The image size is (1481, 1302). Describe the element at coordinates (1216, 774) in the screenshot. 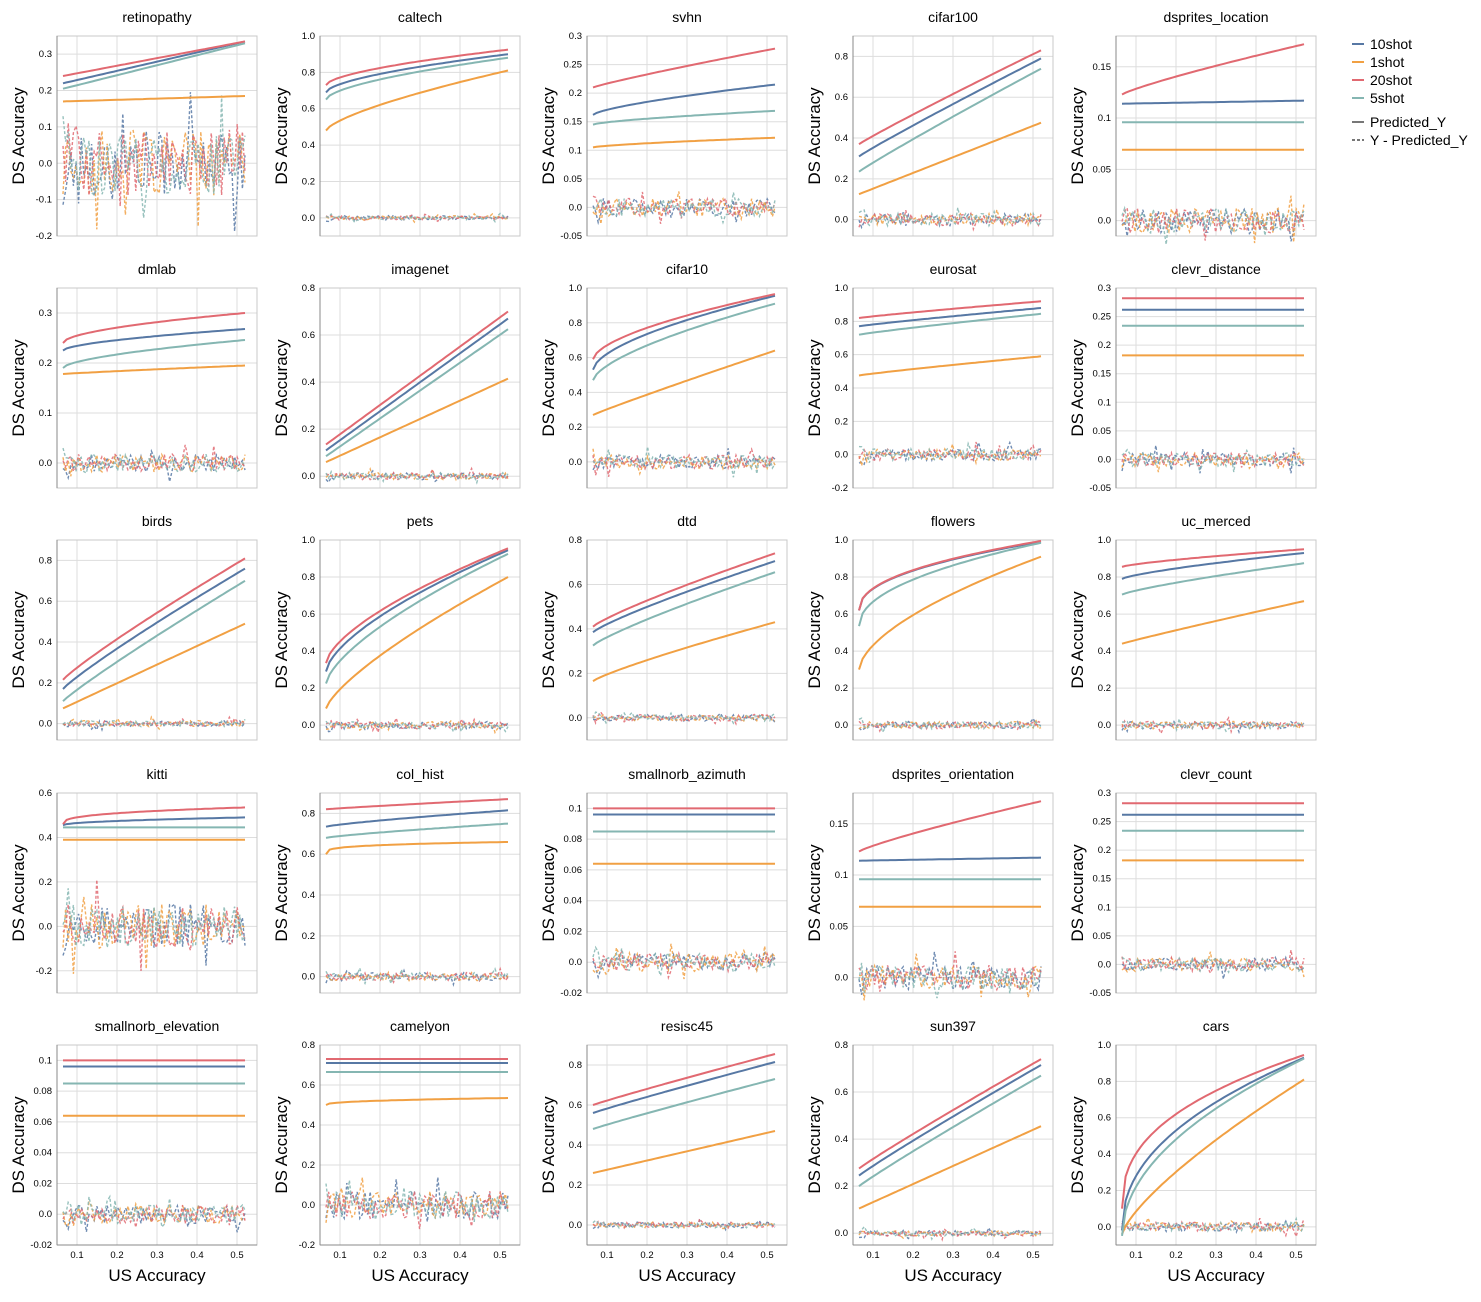

I see `subplot-title: clevr_count` at that location.